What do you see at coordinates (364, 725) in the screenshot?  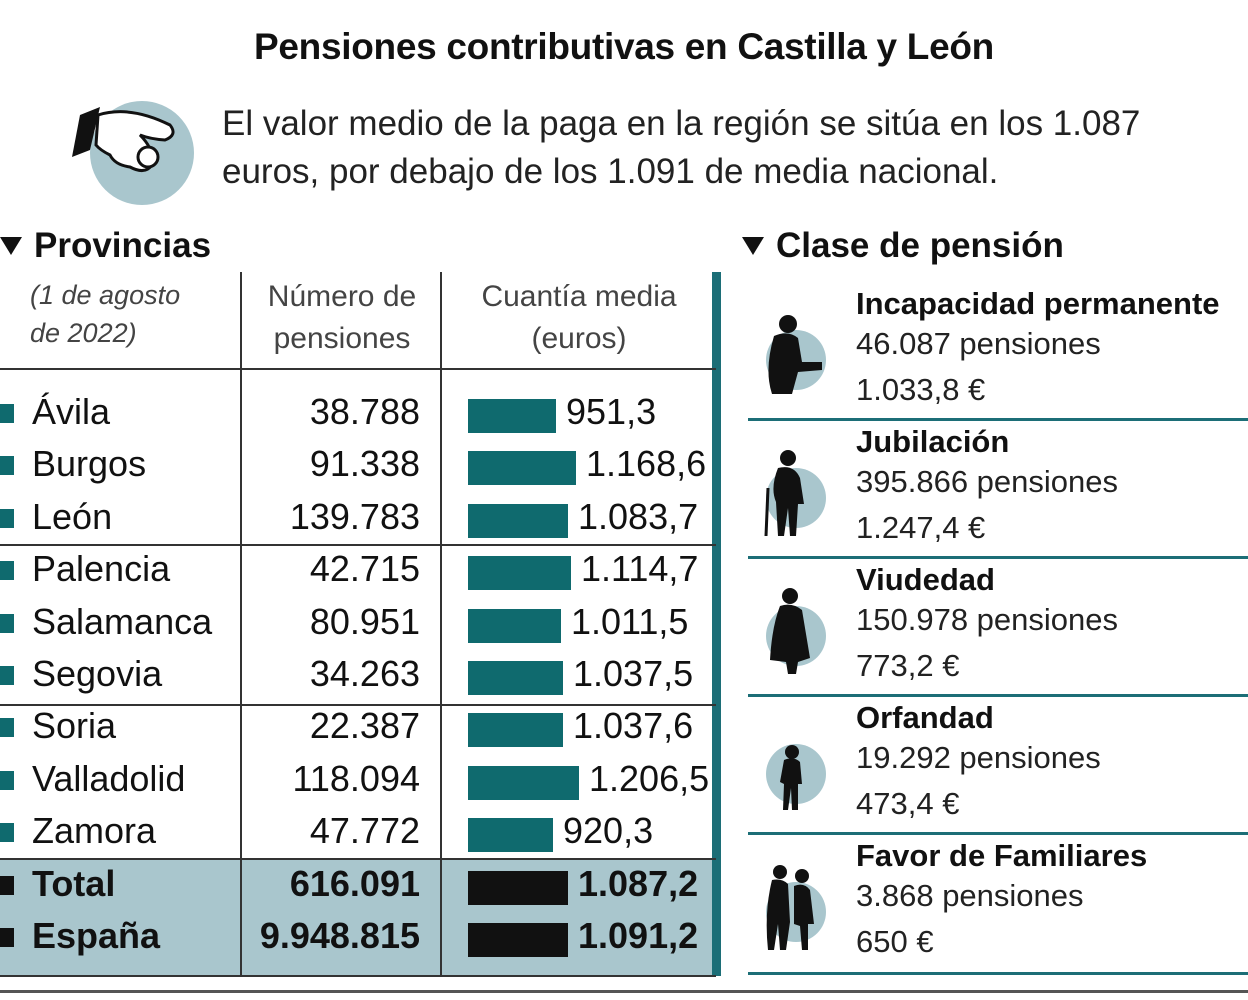 I see `pensiones-value: 22.387` at bounding box center [364, 725].